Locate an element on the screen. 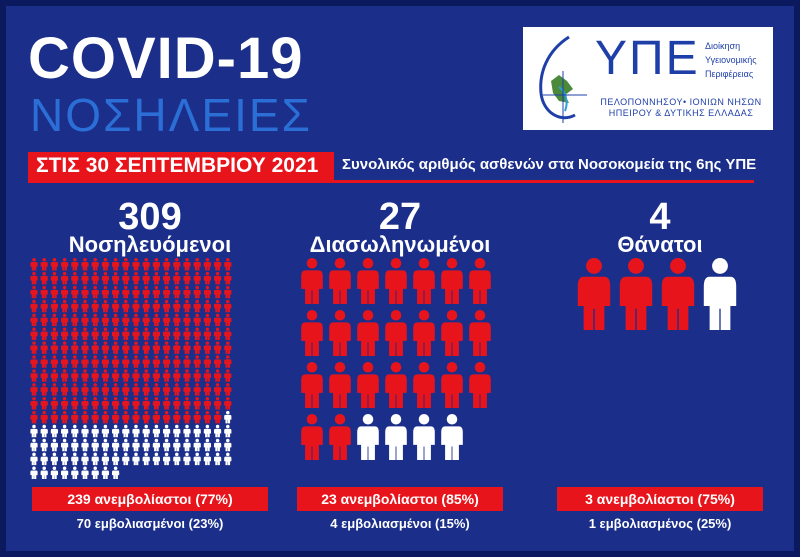  intubated-vaccinated-note: 4 εμβολιασμένοι (15%) is located at coordinates (400, 523).